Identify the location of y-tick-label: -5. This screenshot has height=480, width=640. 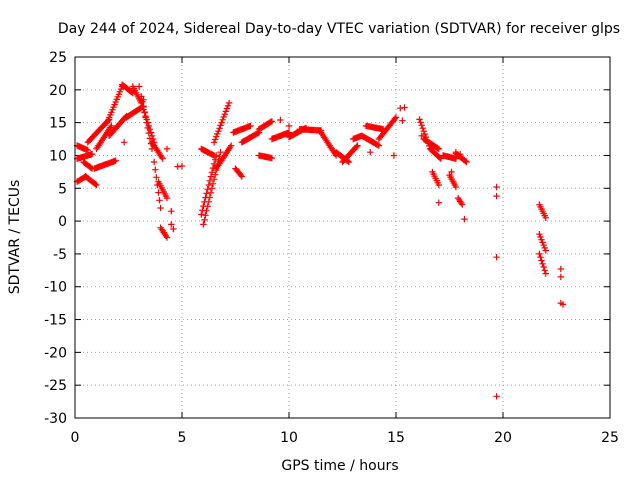
(60, 255).